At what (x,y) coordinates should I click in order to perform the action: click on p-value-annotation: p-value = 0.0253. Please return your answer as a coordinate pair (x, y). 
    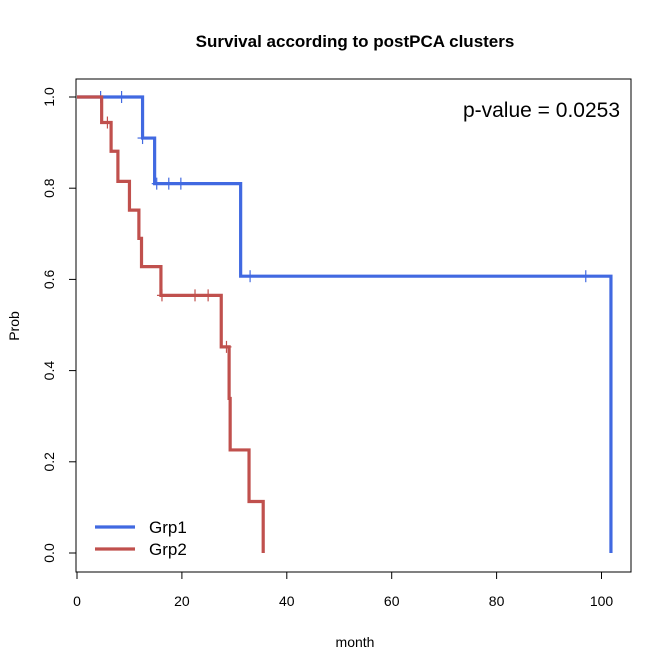
    Looking at the image, I should click on (541, 110).